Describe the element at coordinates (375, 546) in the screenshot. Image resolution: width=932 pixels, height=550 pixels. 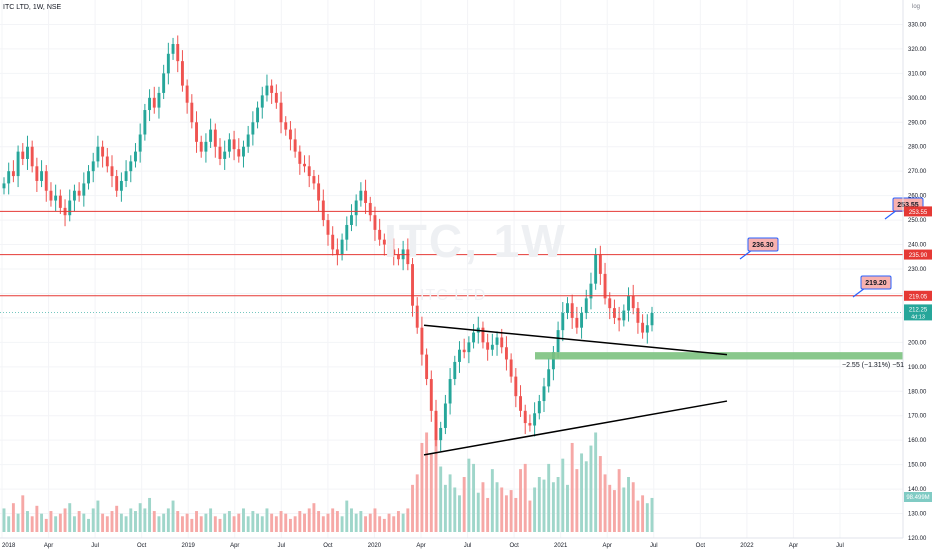
I see `x-tick-label: 2020` at that location.